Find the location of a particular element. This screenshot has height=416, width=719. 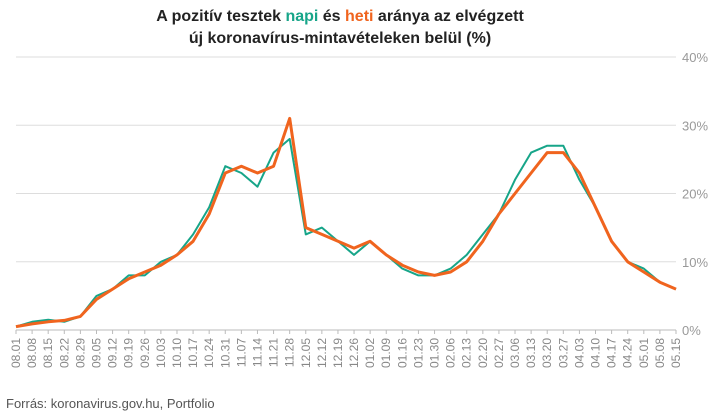

x-tick-label: 11.21 is located at coordinates (274, 352).